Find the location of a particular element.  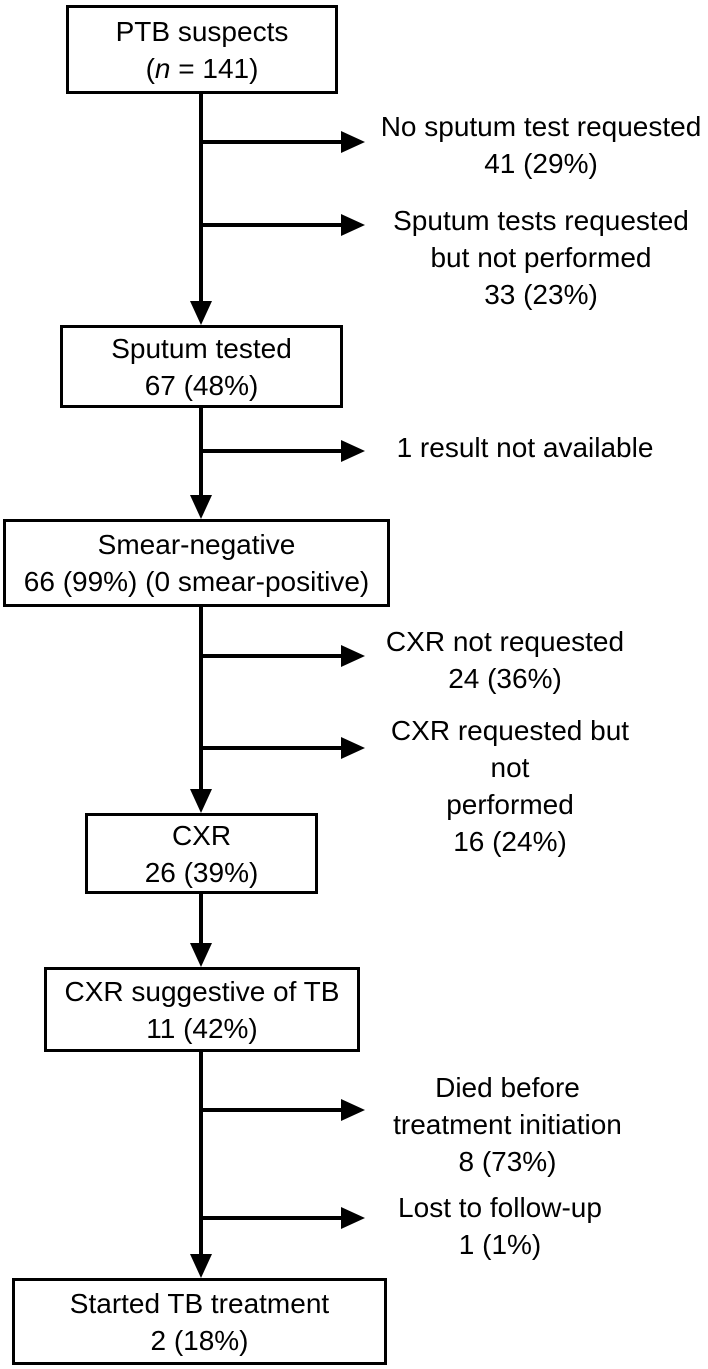

label-result-not-available: 1 result not available is located at coordinates (525, 447).